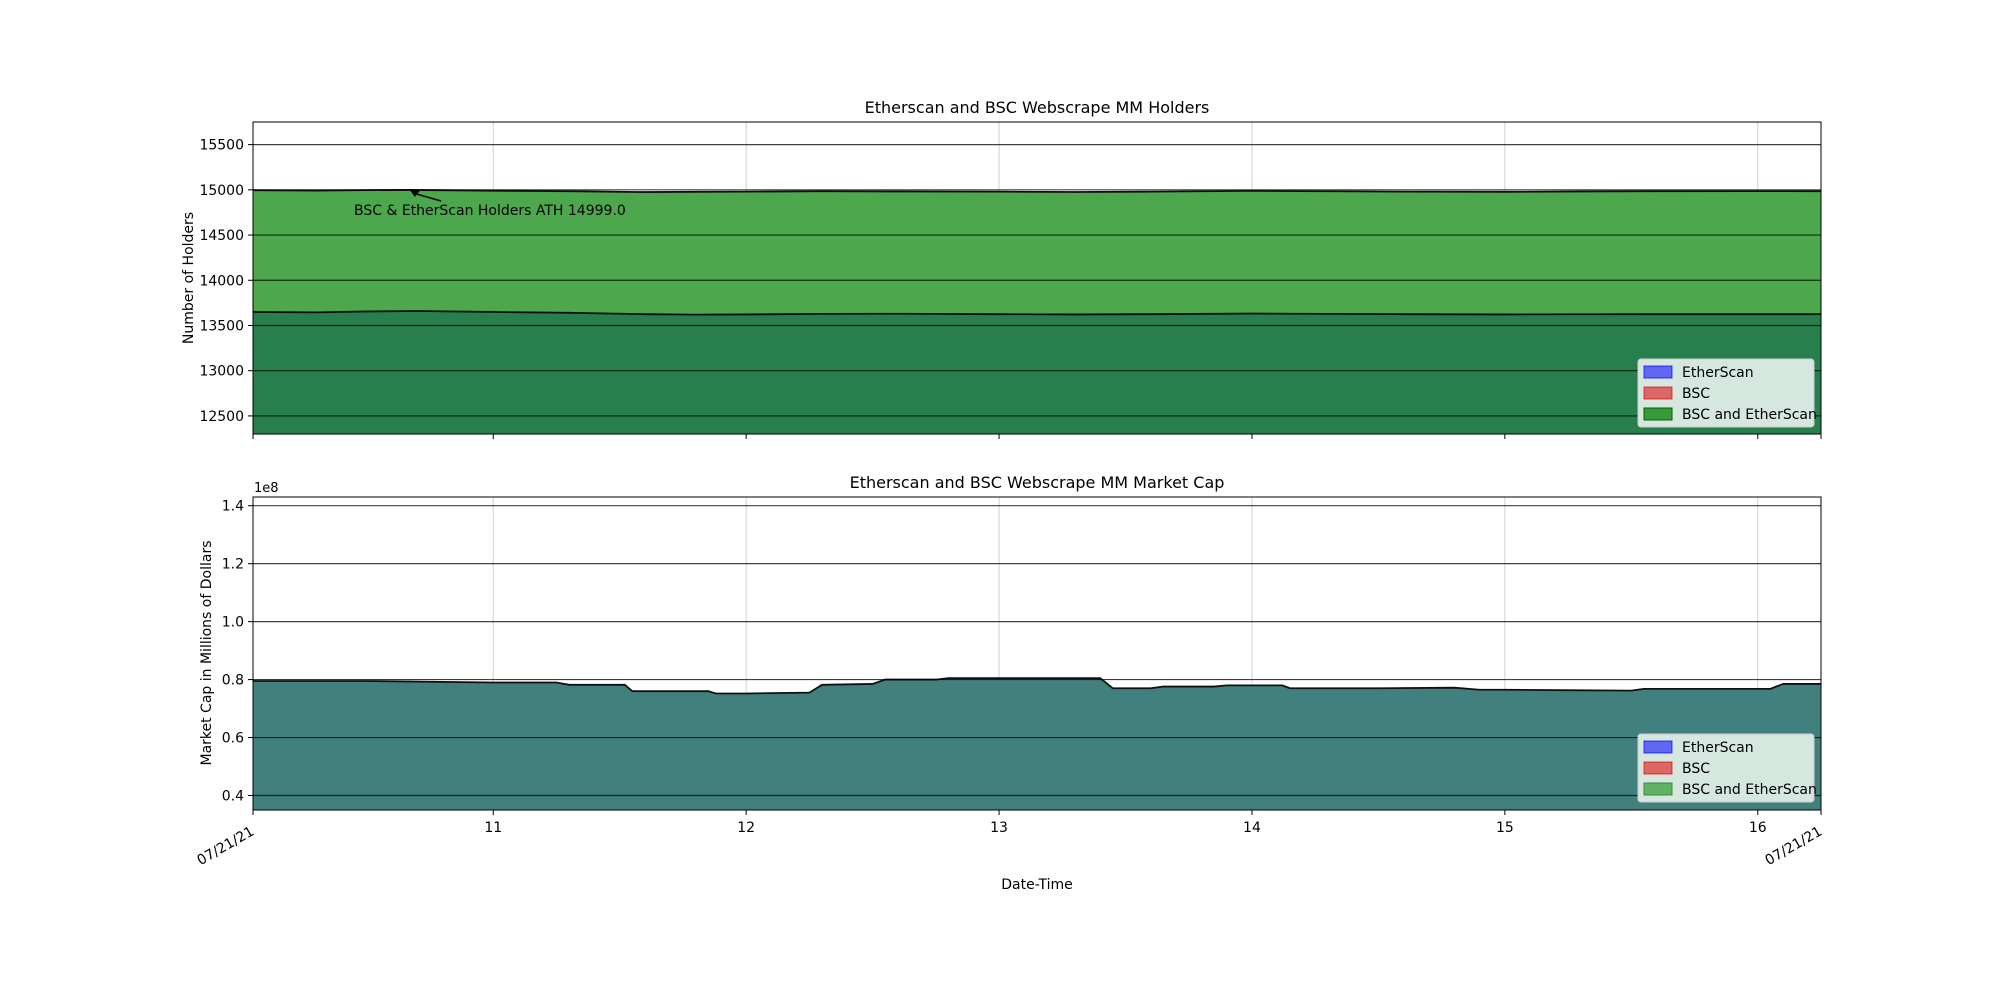 This screenshot has width=2000, height=1000. I want to click on marketcap-offset-label: 1e8, so click(266, 488).